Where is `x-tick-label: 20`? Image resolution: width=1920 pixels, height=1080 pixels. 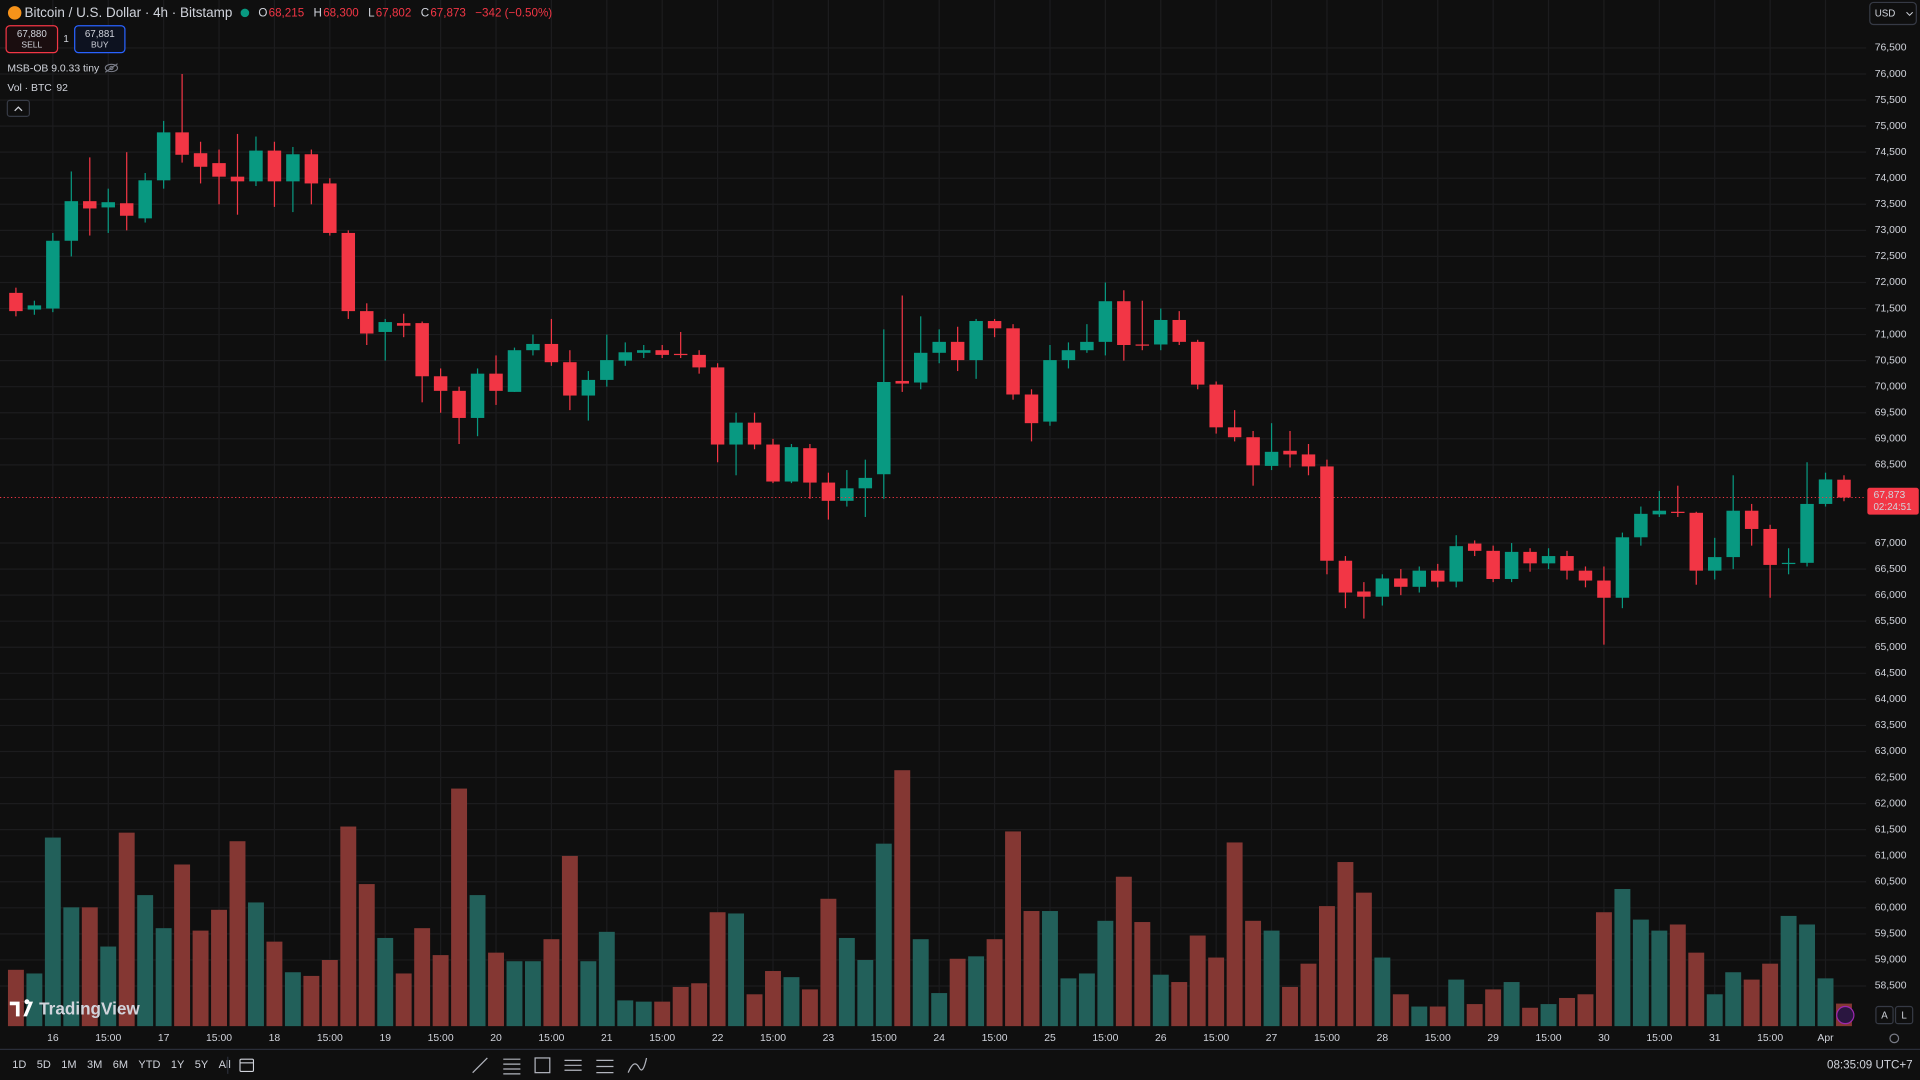 x-tick-label: 20 is located at coordinates (496, 1038).